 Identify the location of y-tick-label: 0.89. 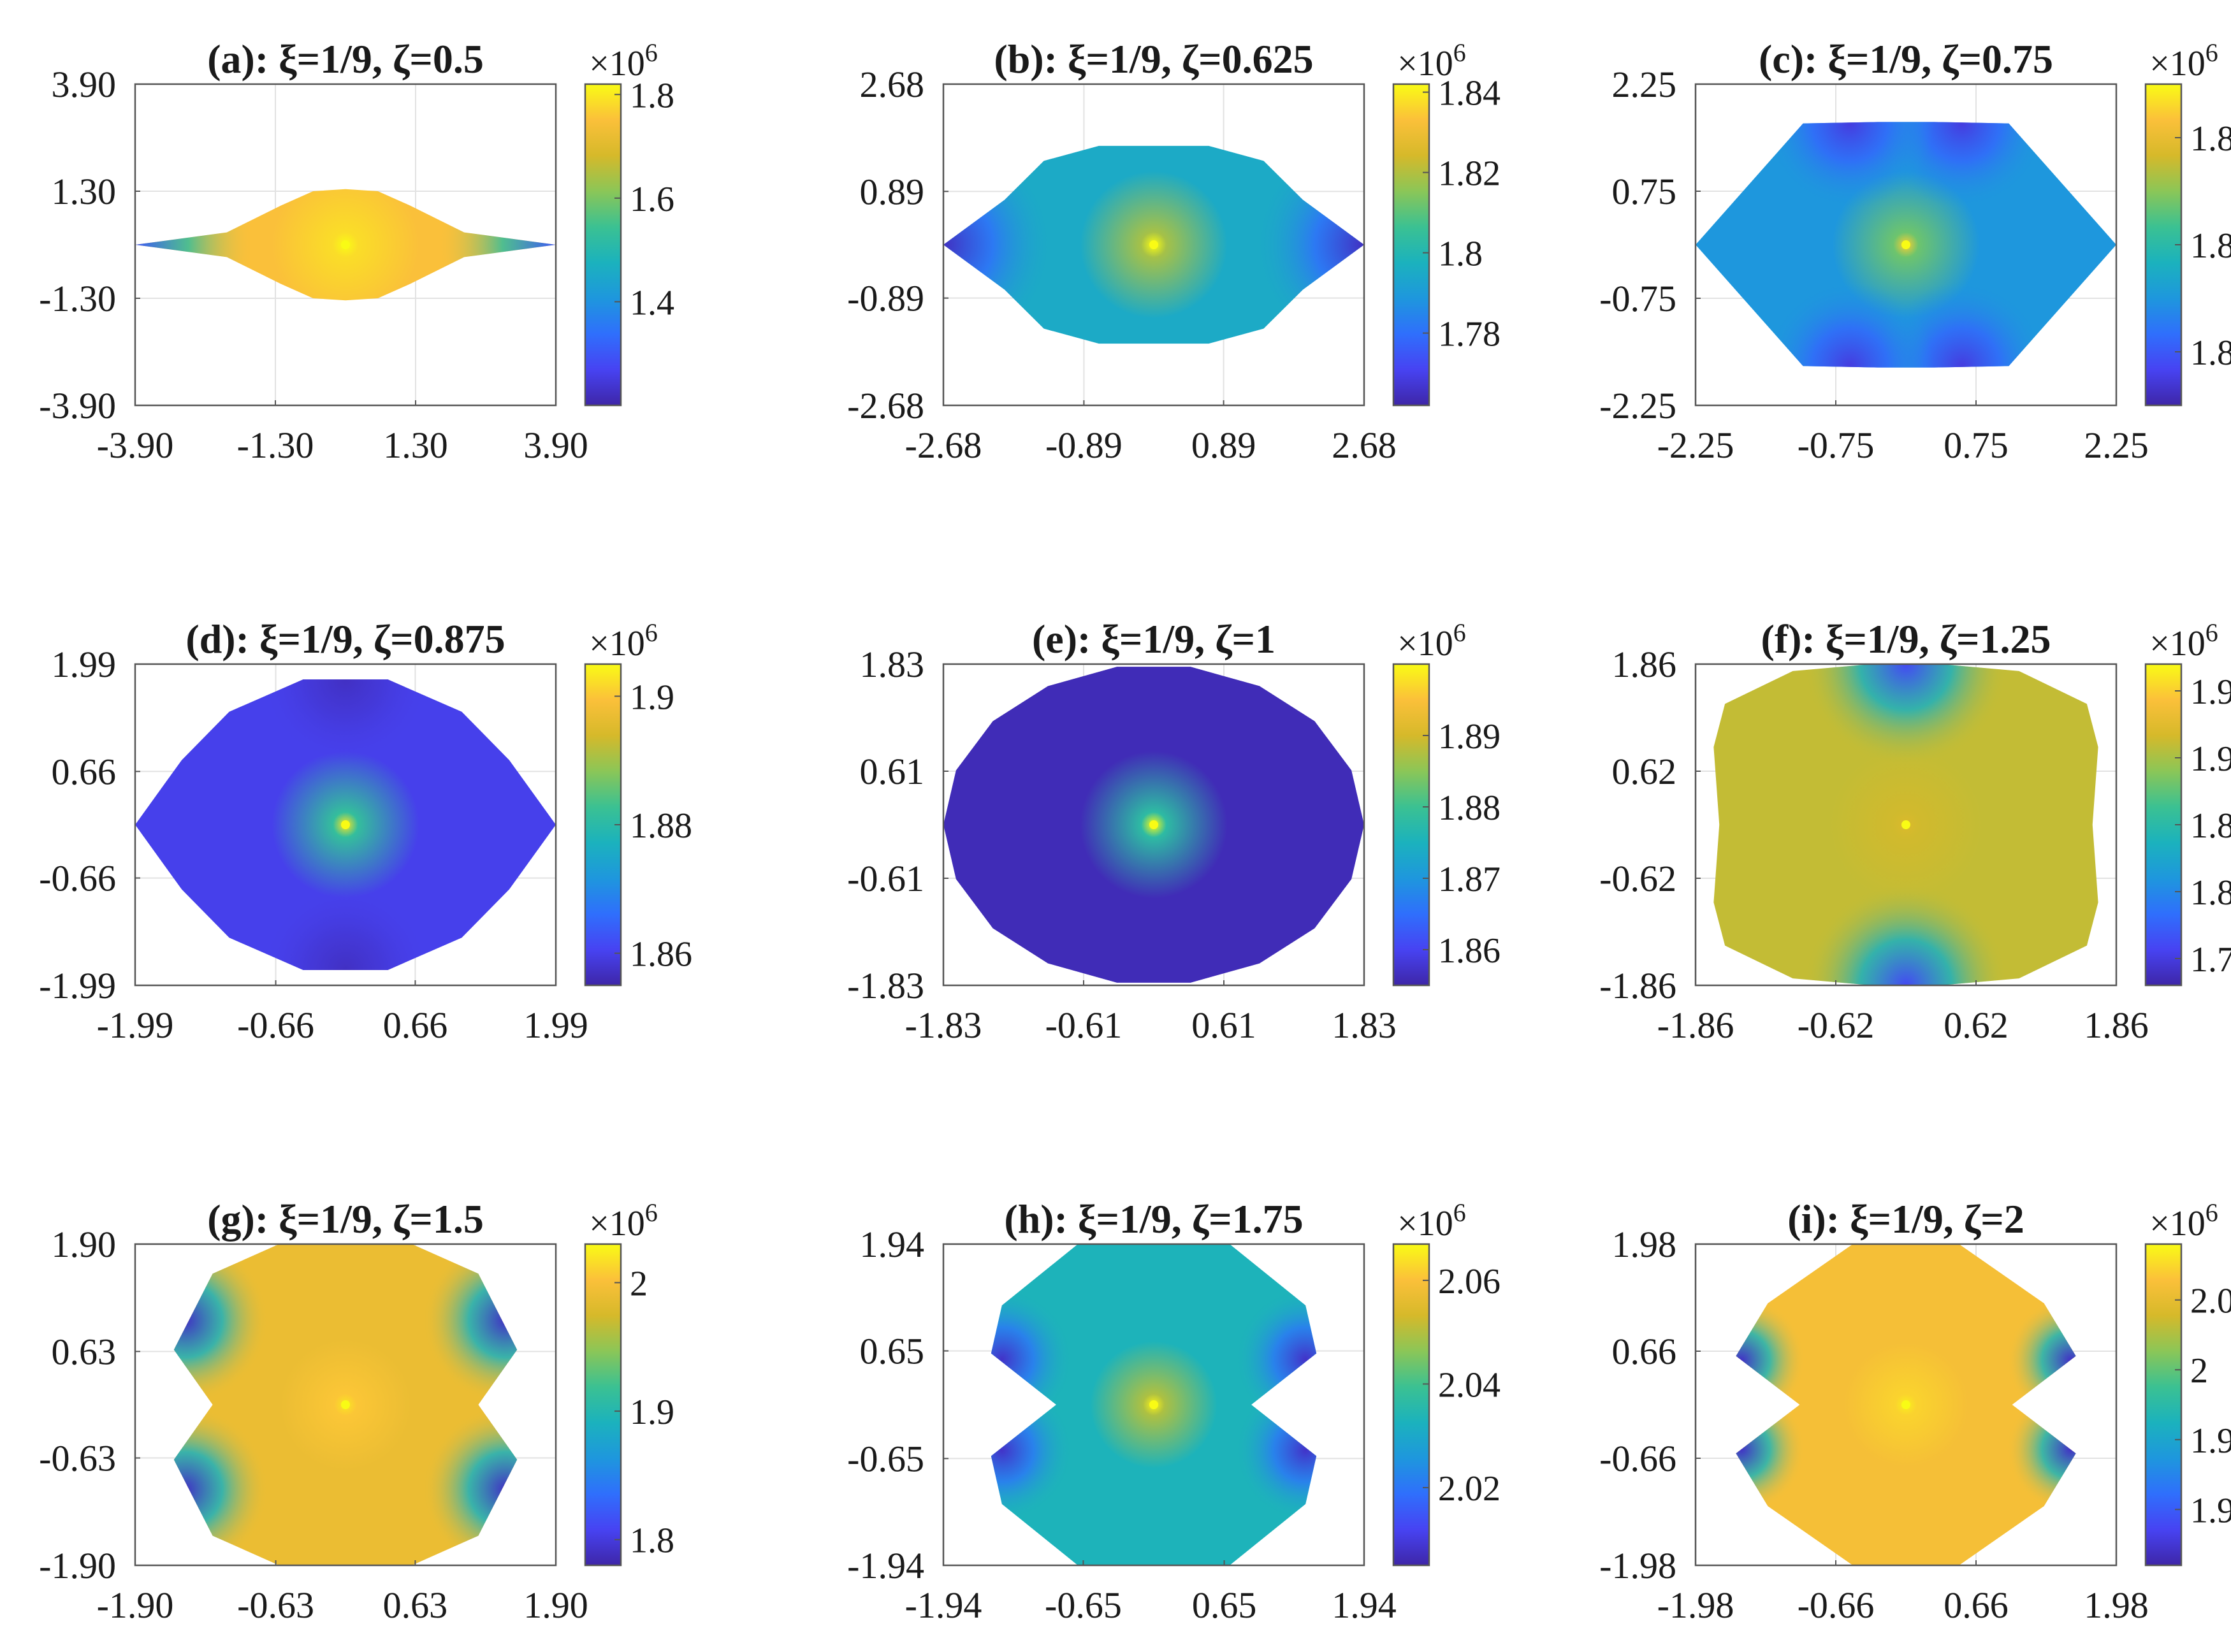
(892, 191).